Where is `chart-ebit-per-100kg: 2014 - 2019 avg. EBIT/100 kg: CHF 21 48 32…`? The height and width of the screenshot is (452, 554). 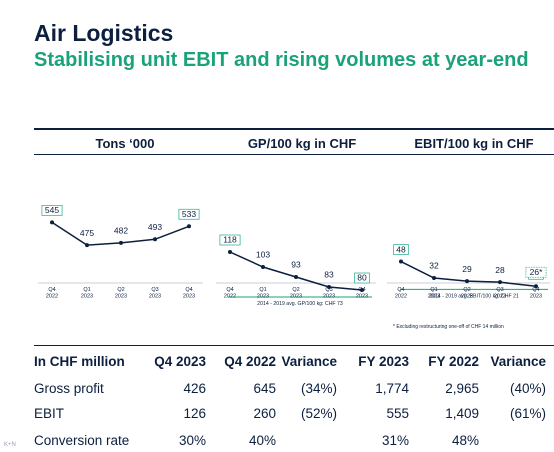
chart-ebit-per-100kg: 2014 - 2019 avg. EBIT/100 kg: CHF 21 48 32… is located at coordinates (468, 272).